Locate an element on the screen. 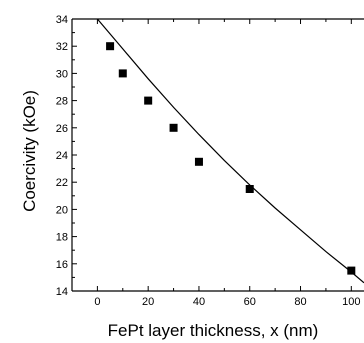 This screenshot has height=343, width=364. y-tick-label: 14 is located at coordinates (62, 292).